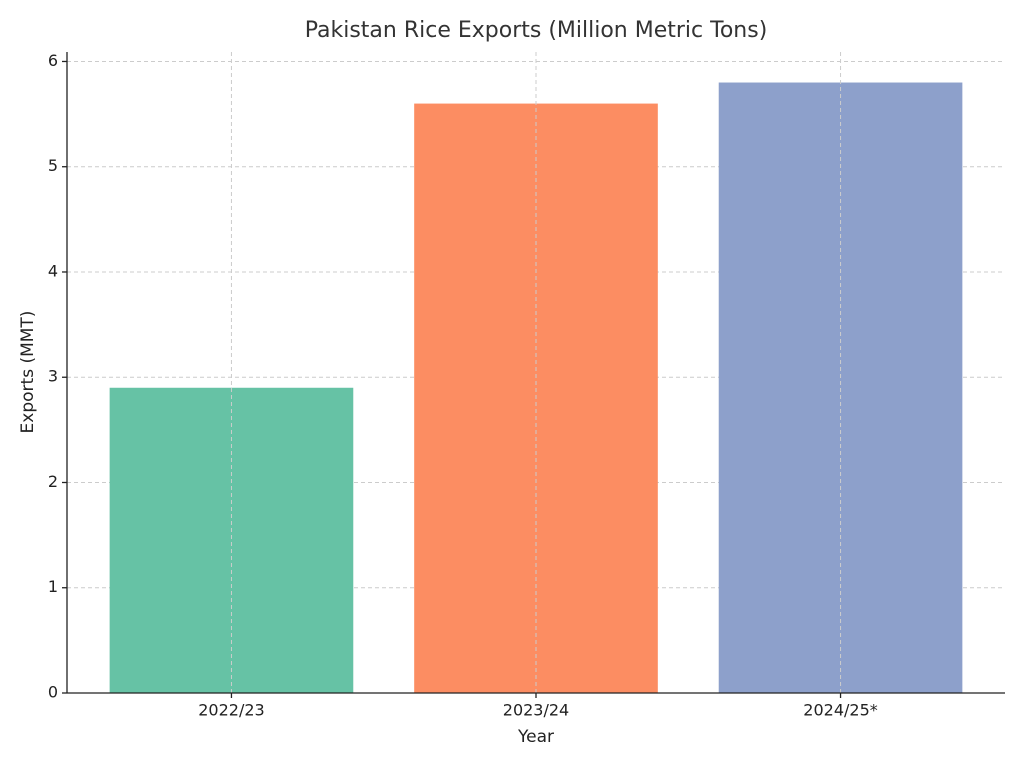 Image resolution: width=1024 pixels, height=768 pixels. I want to click on x-tick-label: 2024/25*, so click(840, 710).